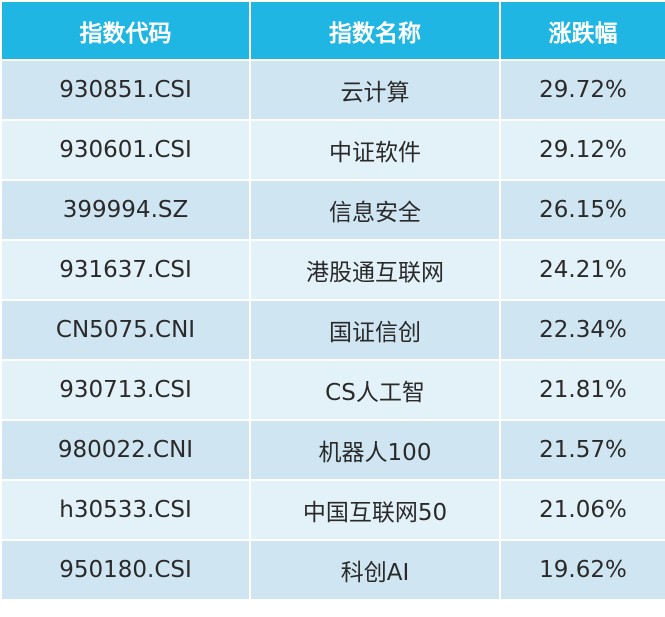 The width and height of the screenshot is (665, 617). I want to click on table-row: 980022.CNI 机器人100 21.57%, so click(332, 450).